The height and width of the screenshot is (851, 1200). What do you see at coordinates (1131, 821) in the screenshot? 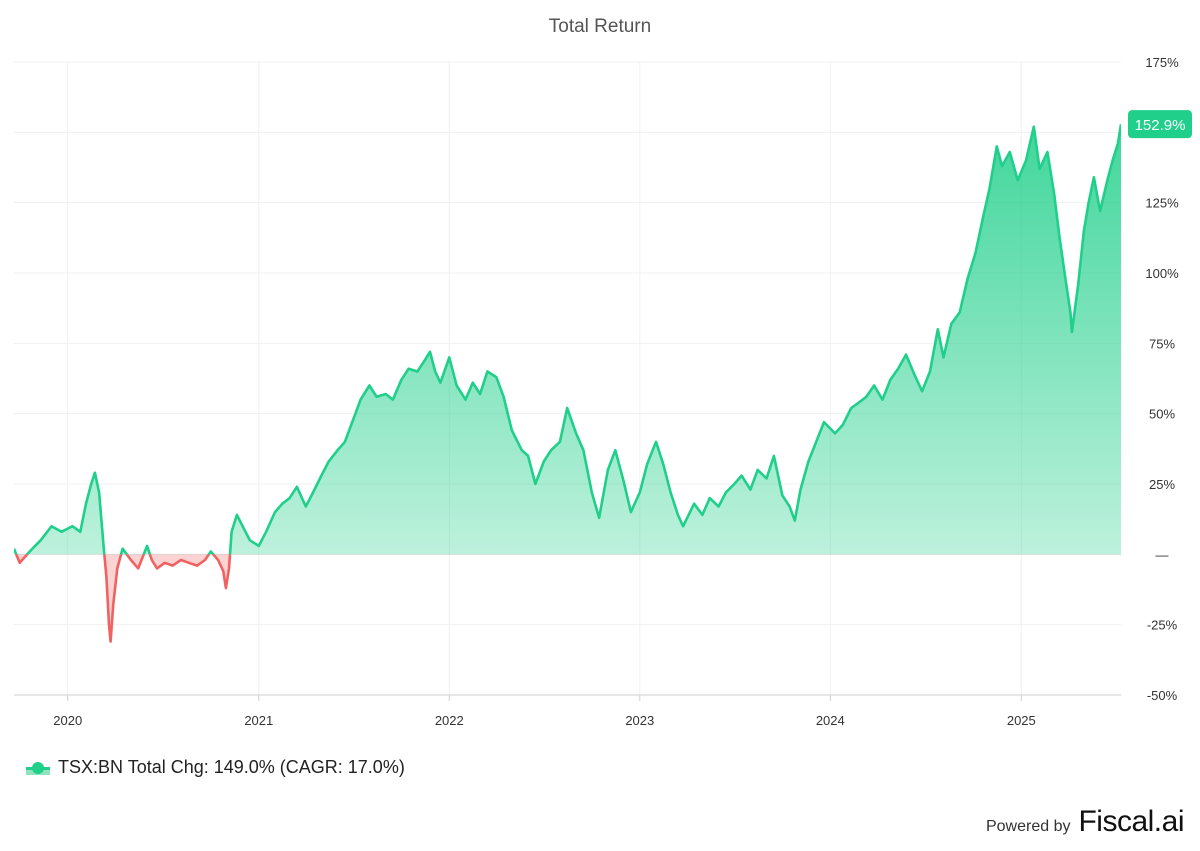
I see `brand-logo: Fiscal.ai` at bounding box center [1131, 821].